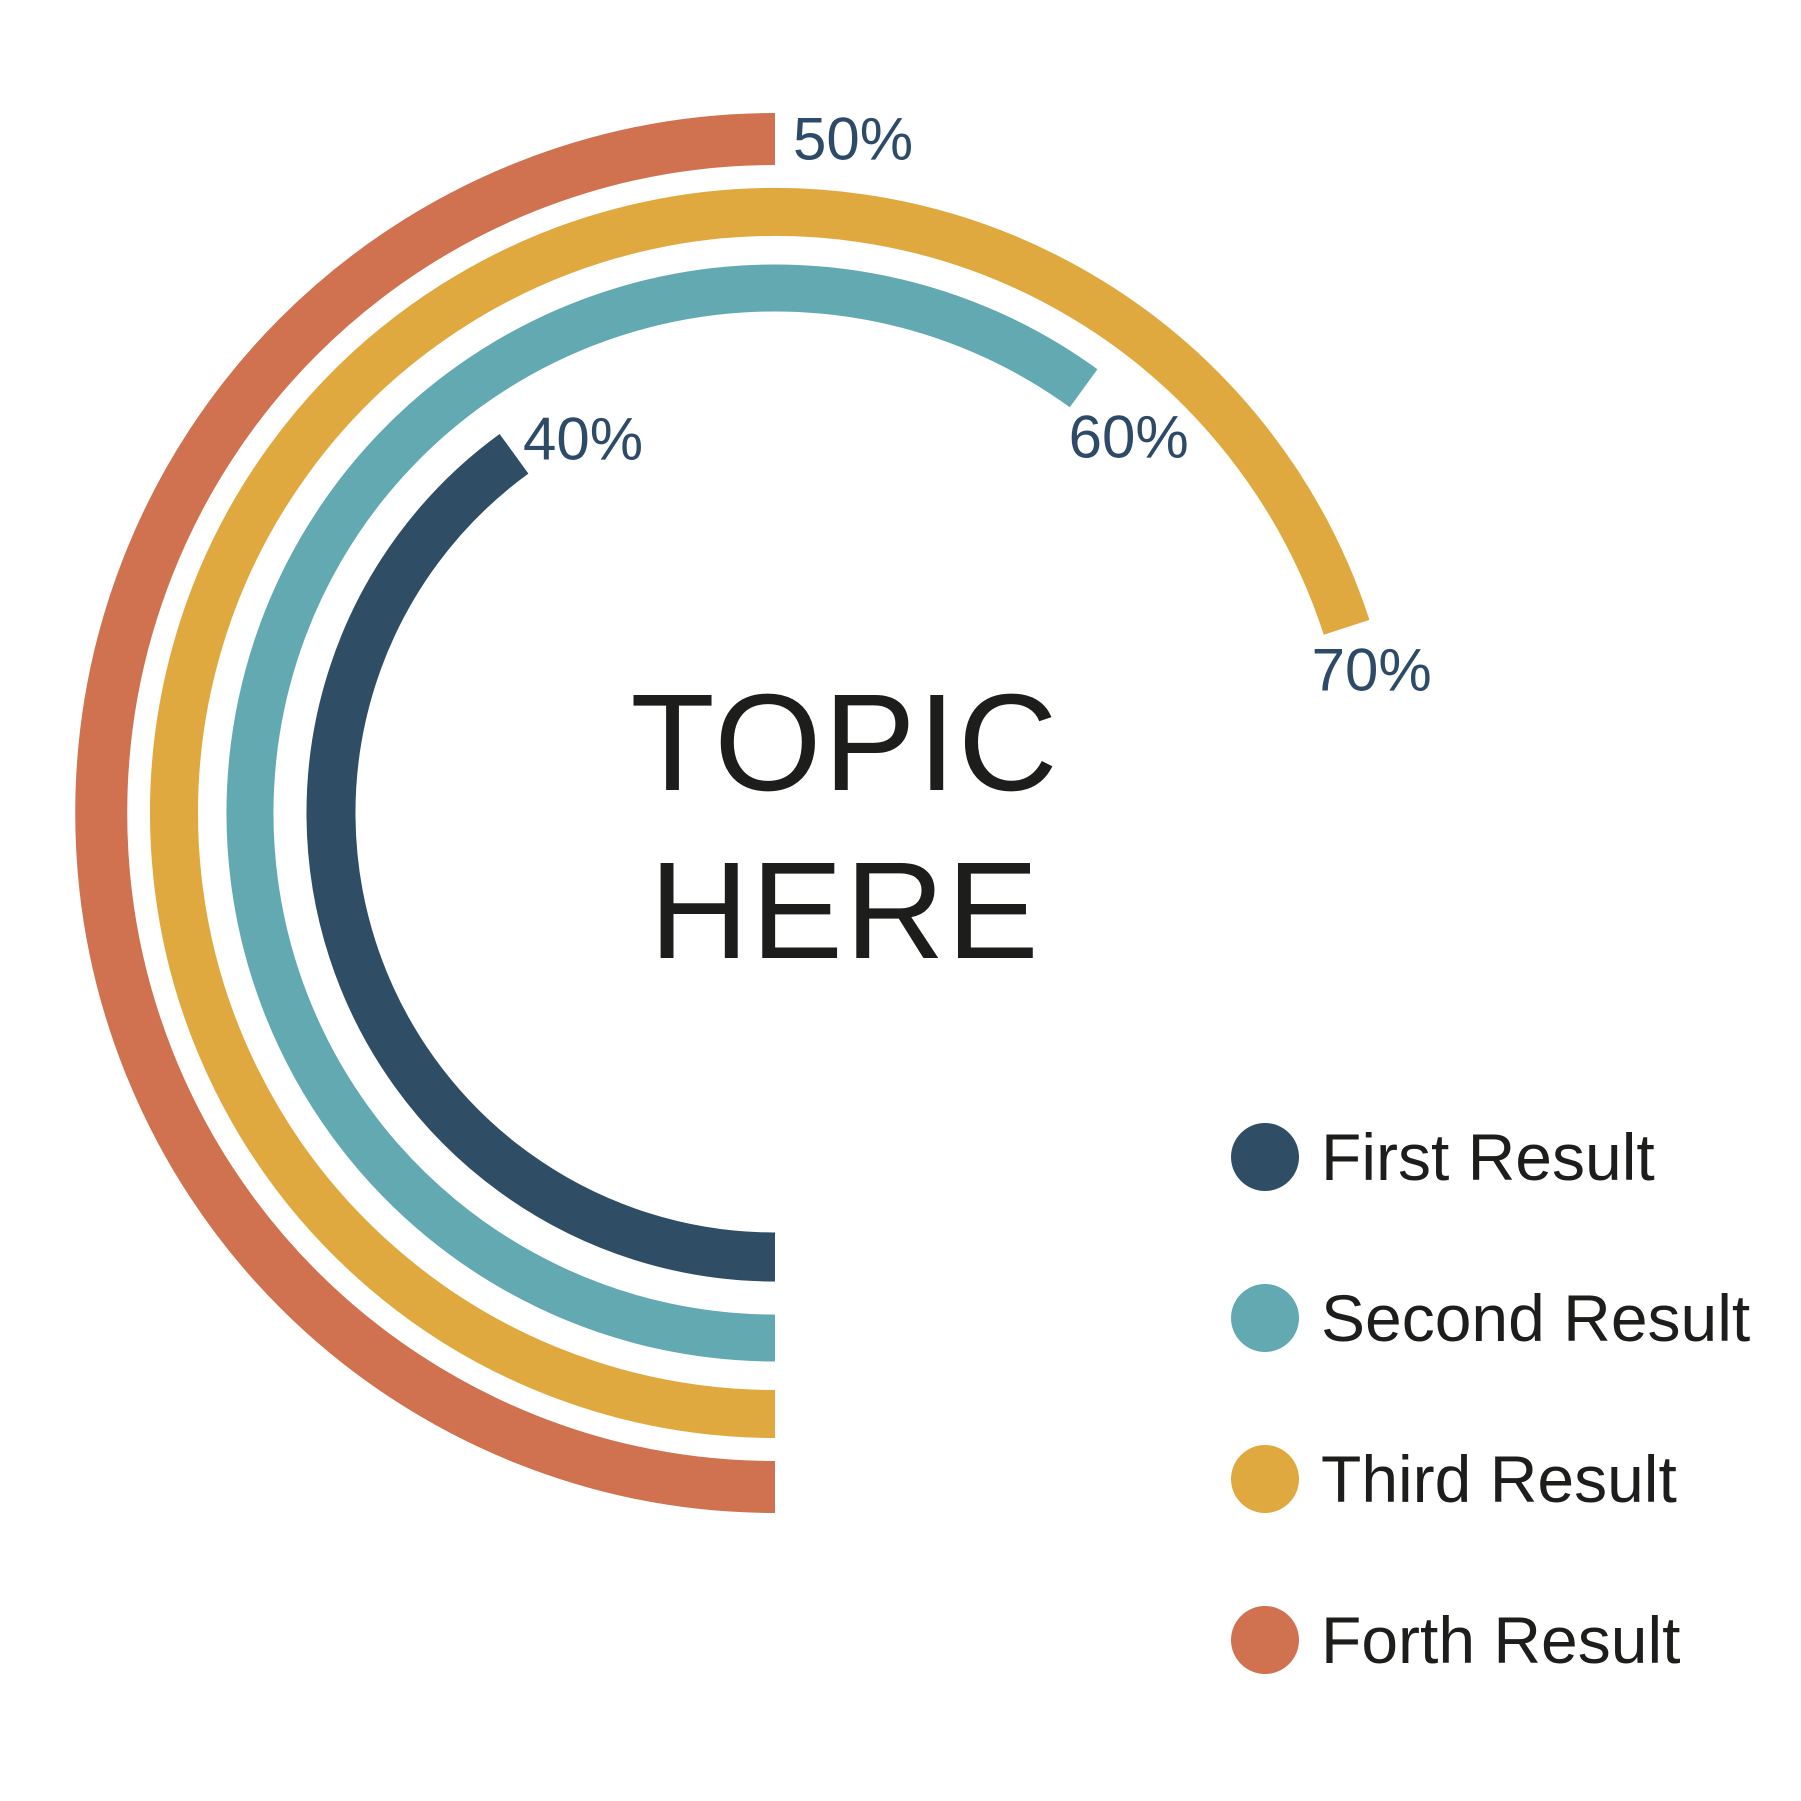  Describe the element at coordinates (1265, 1479) in the screenshot. I see `legend-swatch-third-result` at that location.